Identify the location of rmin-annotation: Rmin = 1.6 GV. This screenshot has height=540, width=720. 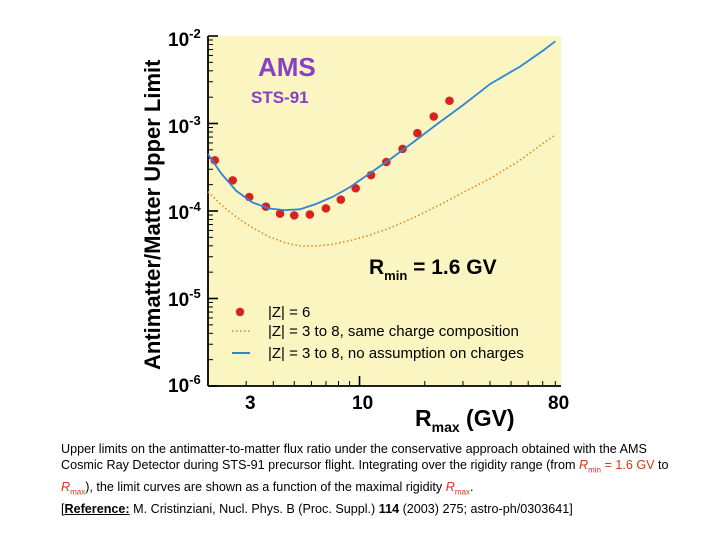
(433, 269).